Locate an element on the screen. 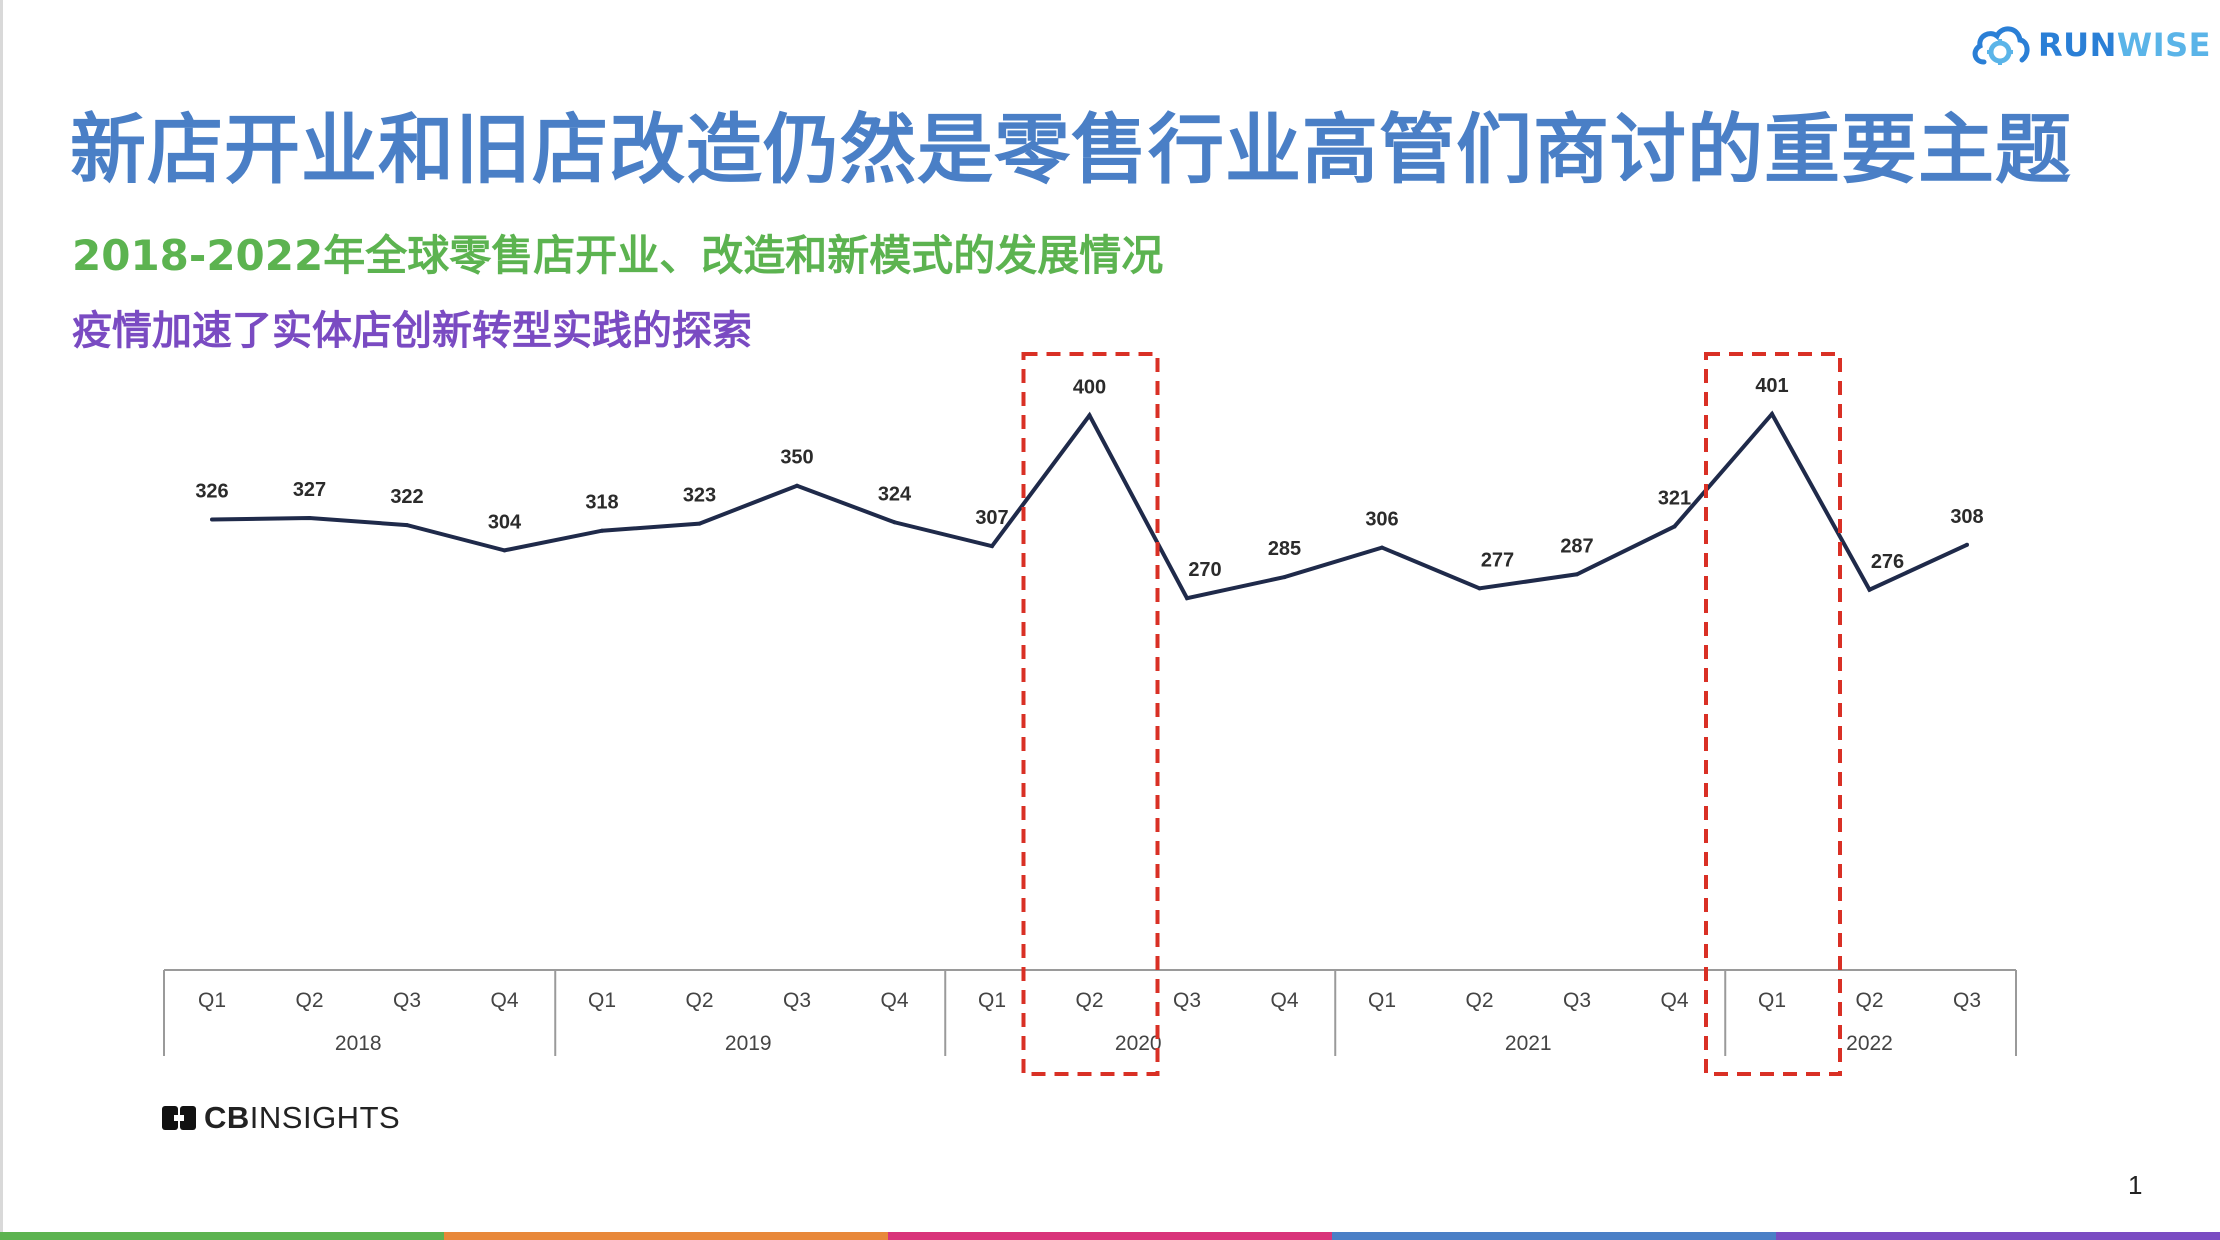 Image resolution: width=2220 pixels, height=1240 pixels. data-label: 321 is located at coordinates (1674, 498).